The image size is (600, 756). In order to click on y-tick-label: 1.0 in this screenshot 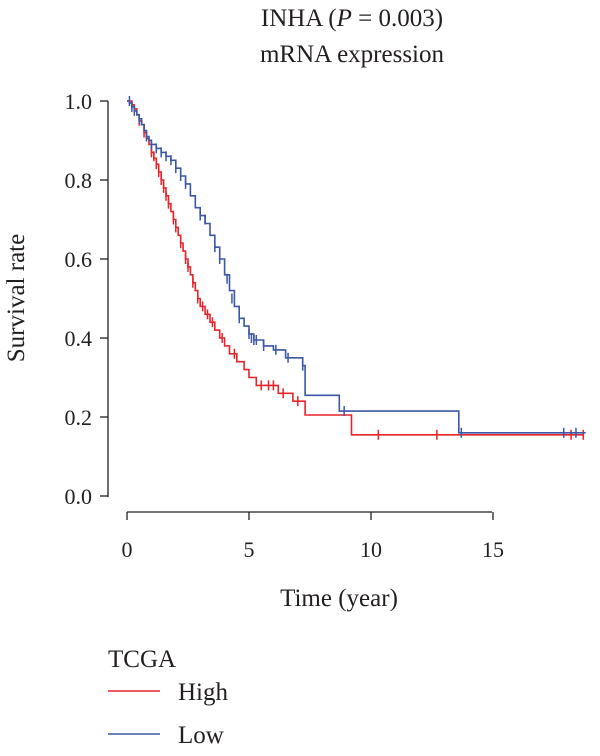, I will do `click(79, 101)`.